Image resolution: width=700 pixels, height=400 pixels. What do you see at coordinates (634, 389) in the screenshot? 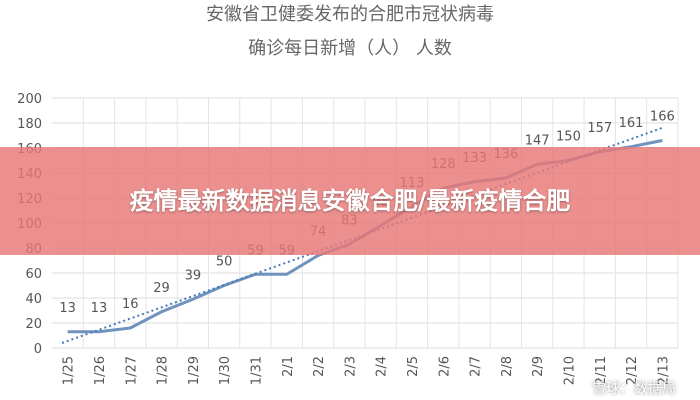
I see `watermark: 雪球：数据局` at bounding box center [634, 389].